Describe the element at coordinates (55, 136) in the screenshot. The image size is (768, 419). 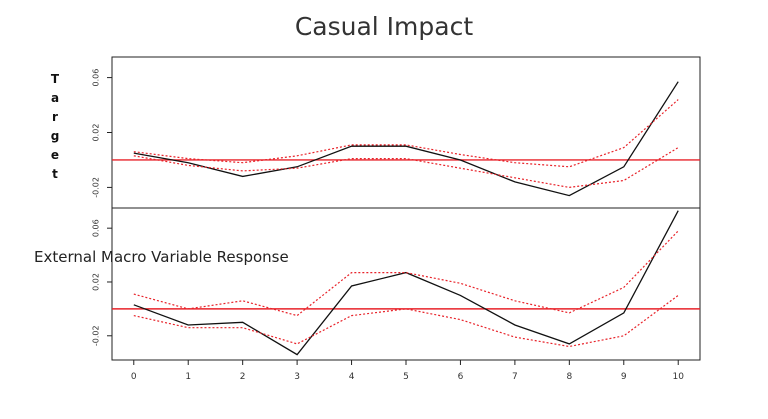
I see `target-label-letter: g` at that location.